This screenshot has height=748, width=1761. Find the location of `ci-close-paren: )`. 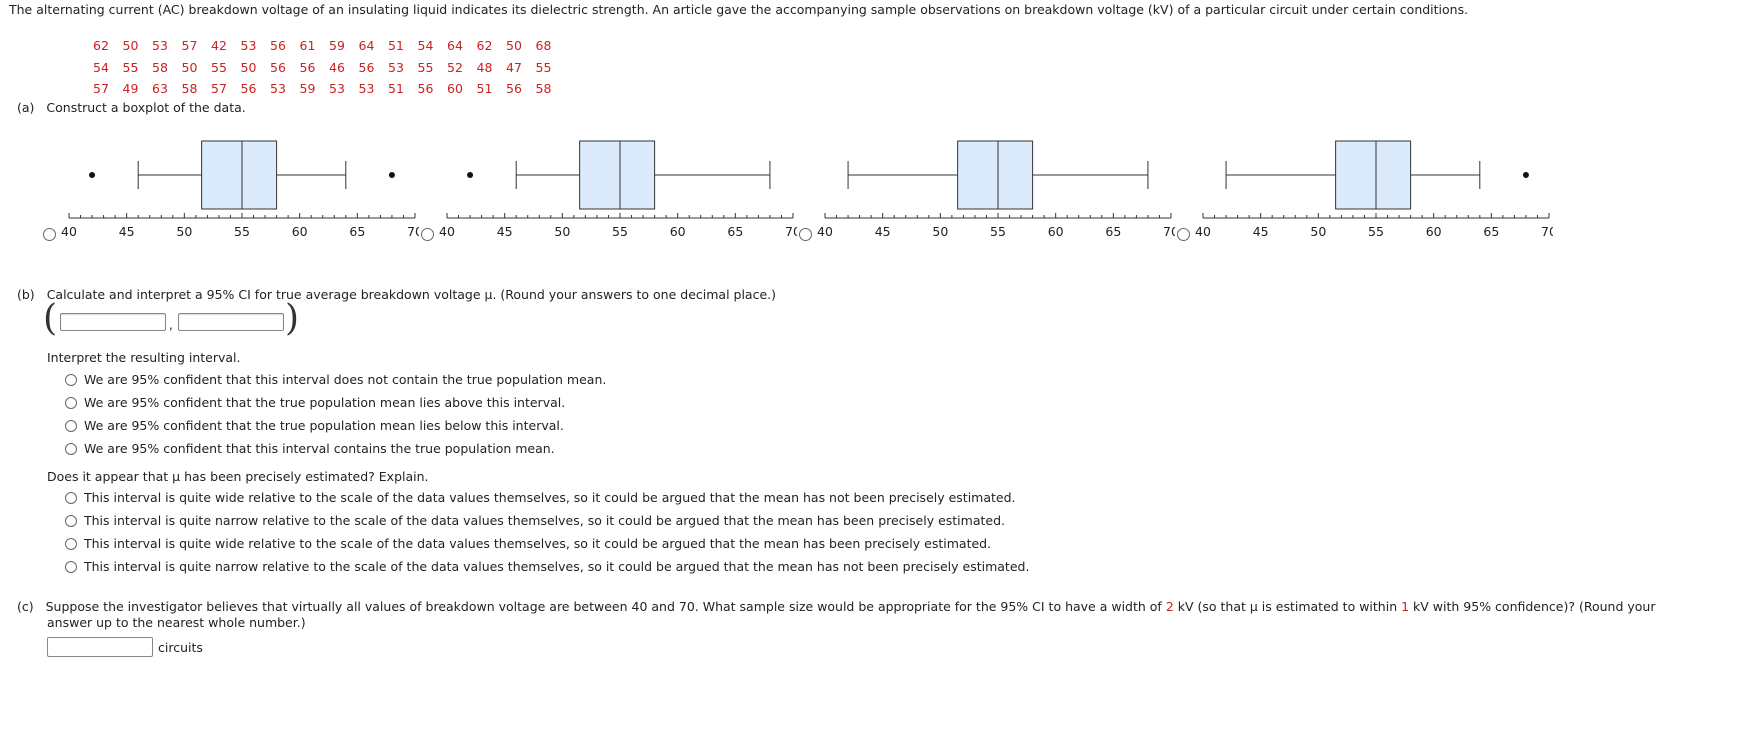

ci-close-paren: ) is located at coordinates (292, 318).